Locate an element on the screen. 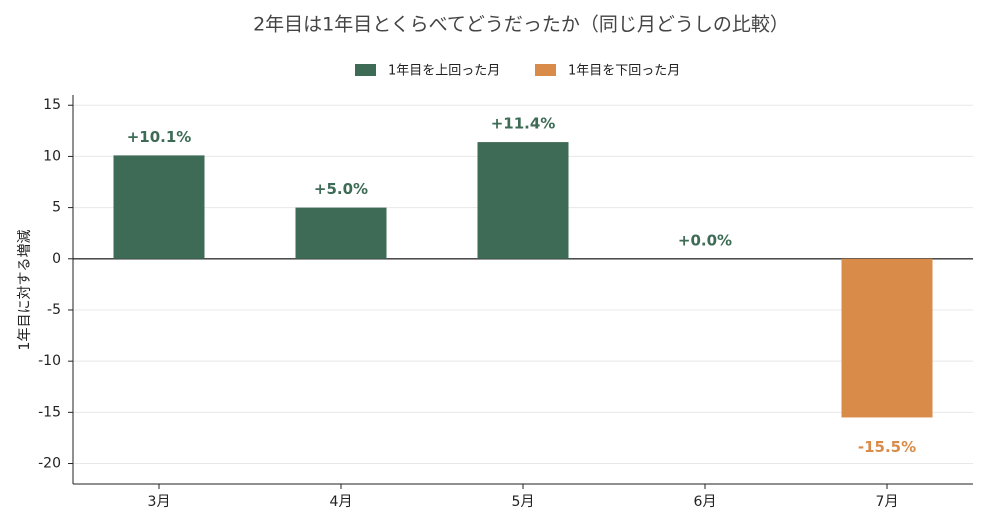 This screenshot has width=990, height=528. value-label: +11.4% is located at coordinates (523, 124).